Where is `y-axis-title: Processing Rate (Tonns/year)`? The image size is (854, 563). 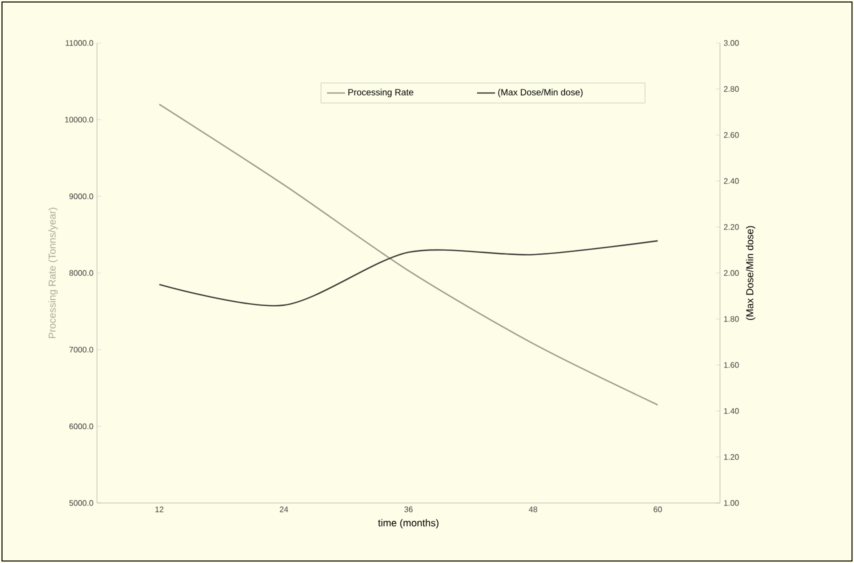
y-axis-title: Processing Rate (Tonns/year) is located at coordinates (53, 273).